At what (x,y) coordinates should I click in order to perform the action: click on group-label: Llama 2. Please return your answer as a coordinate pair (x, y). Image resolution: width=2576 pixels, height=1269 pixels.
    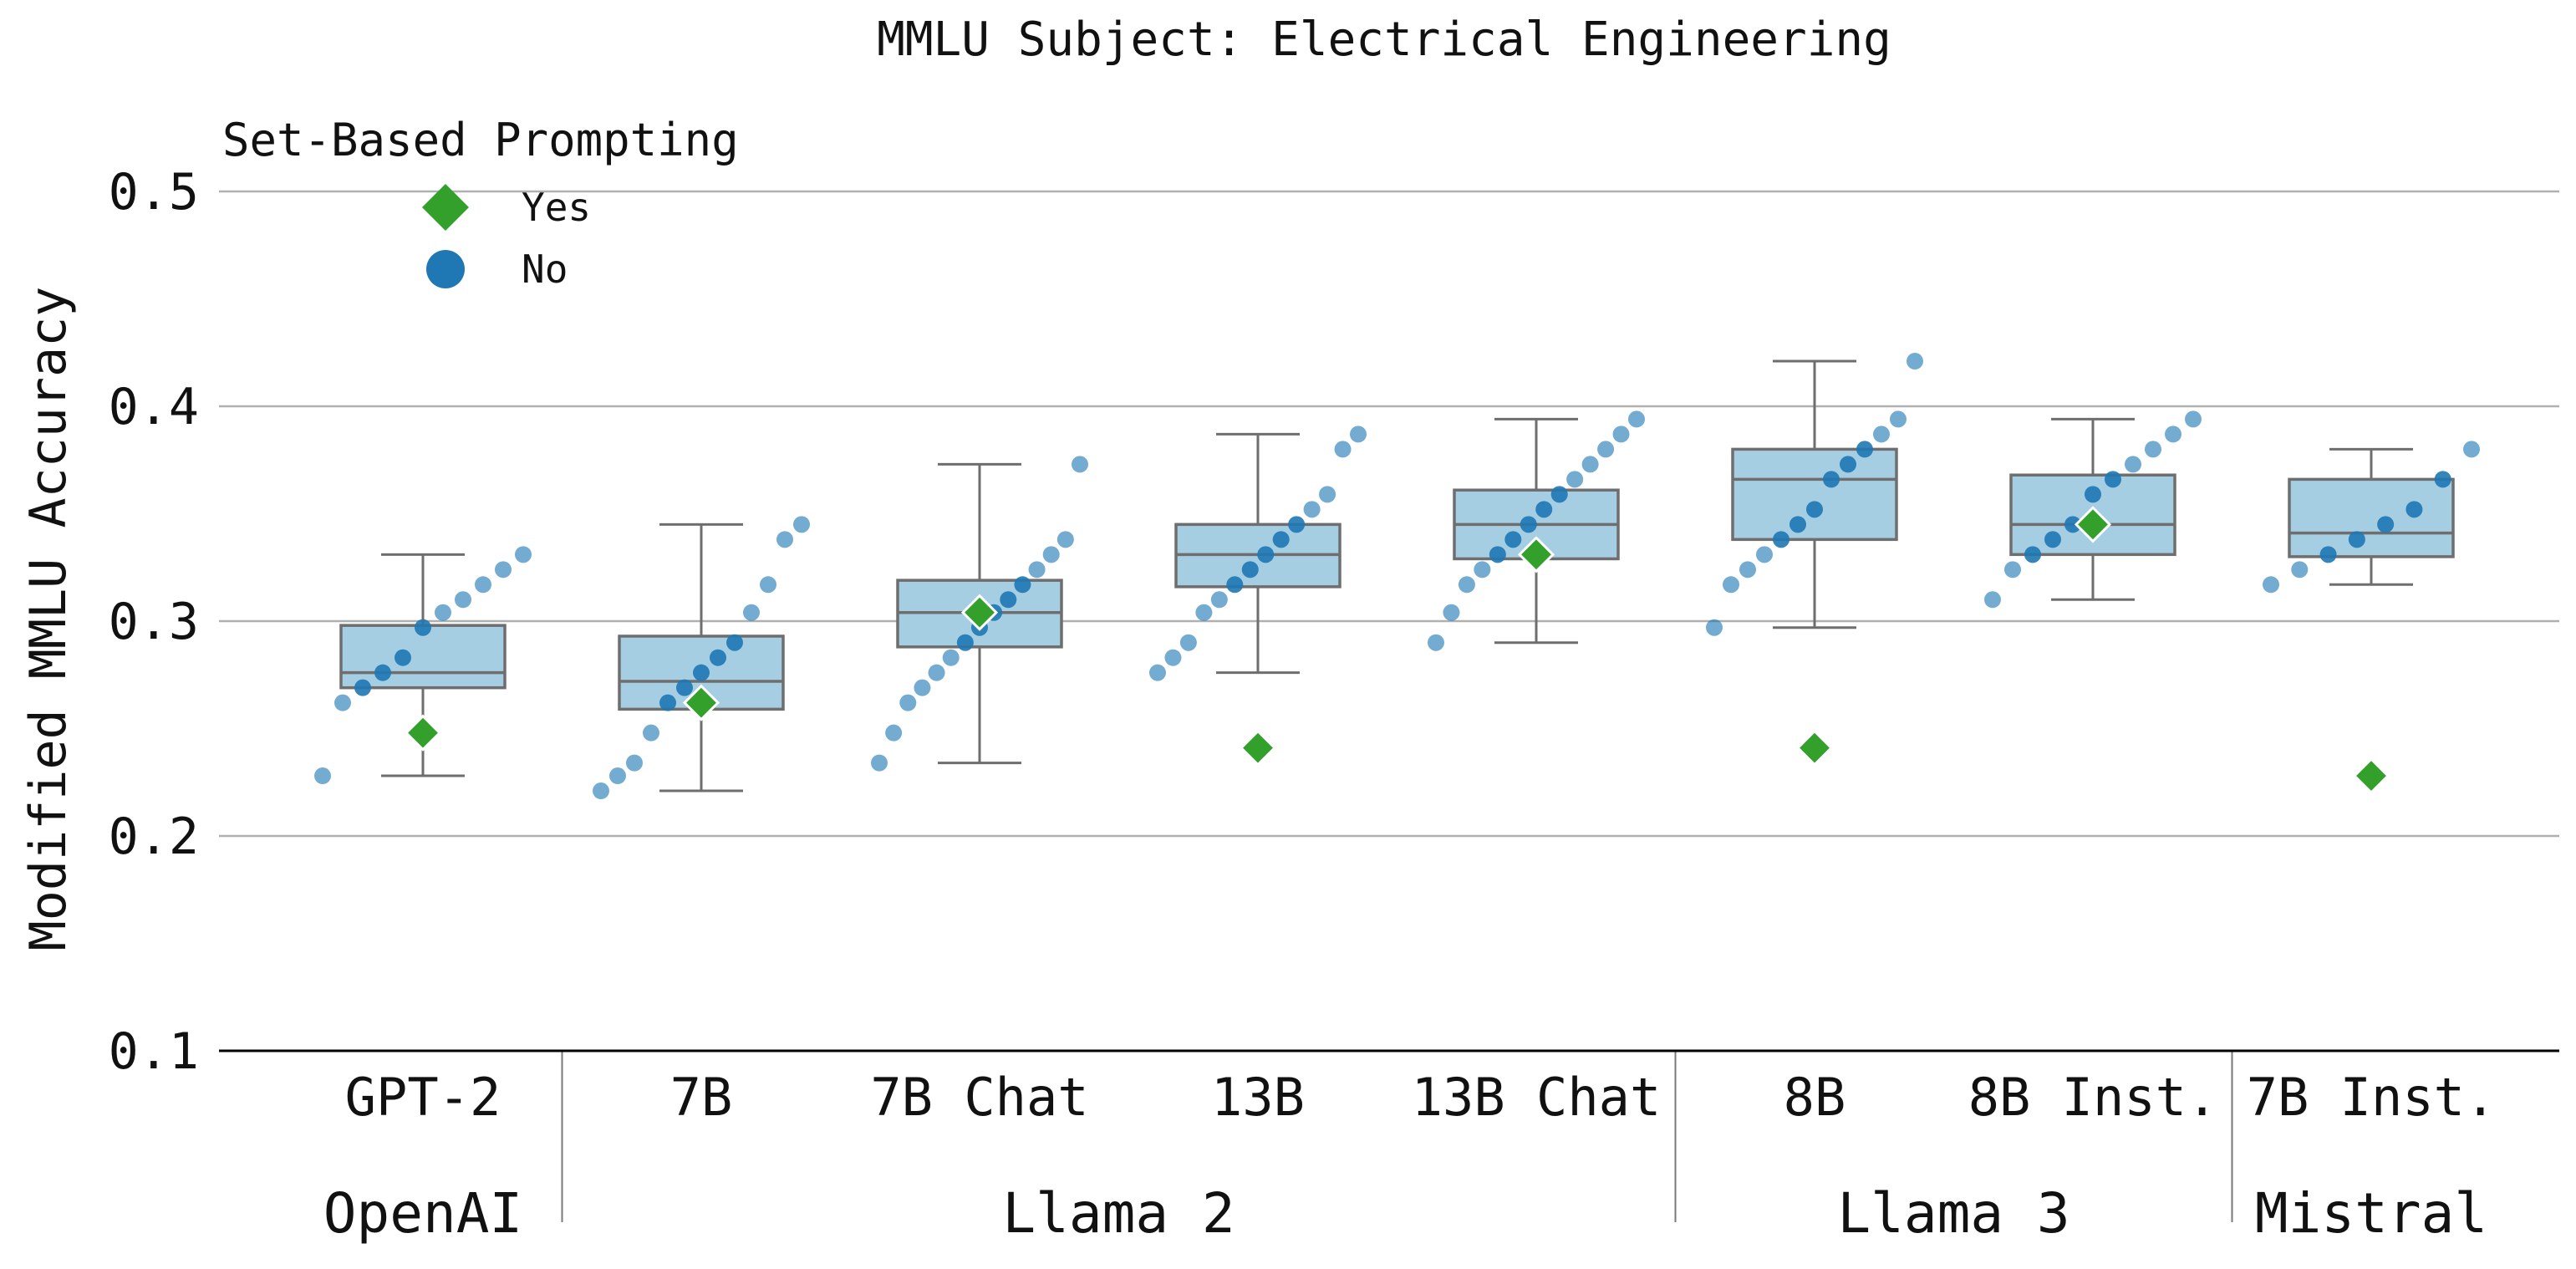
    Looking at the image, I should click on (1118, 1213).